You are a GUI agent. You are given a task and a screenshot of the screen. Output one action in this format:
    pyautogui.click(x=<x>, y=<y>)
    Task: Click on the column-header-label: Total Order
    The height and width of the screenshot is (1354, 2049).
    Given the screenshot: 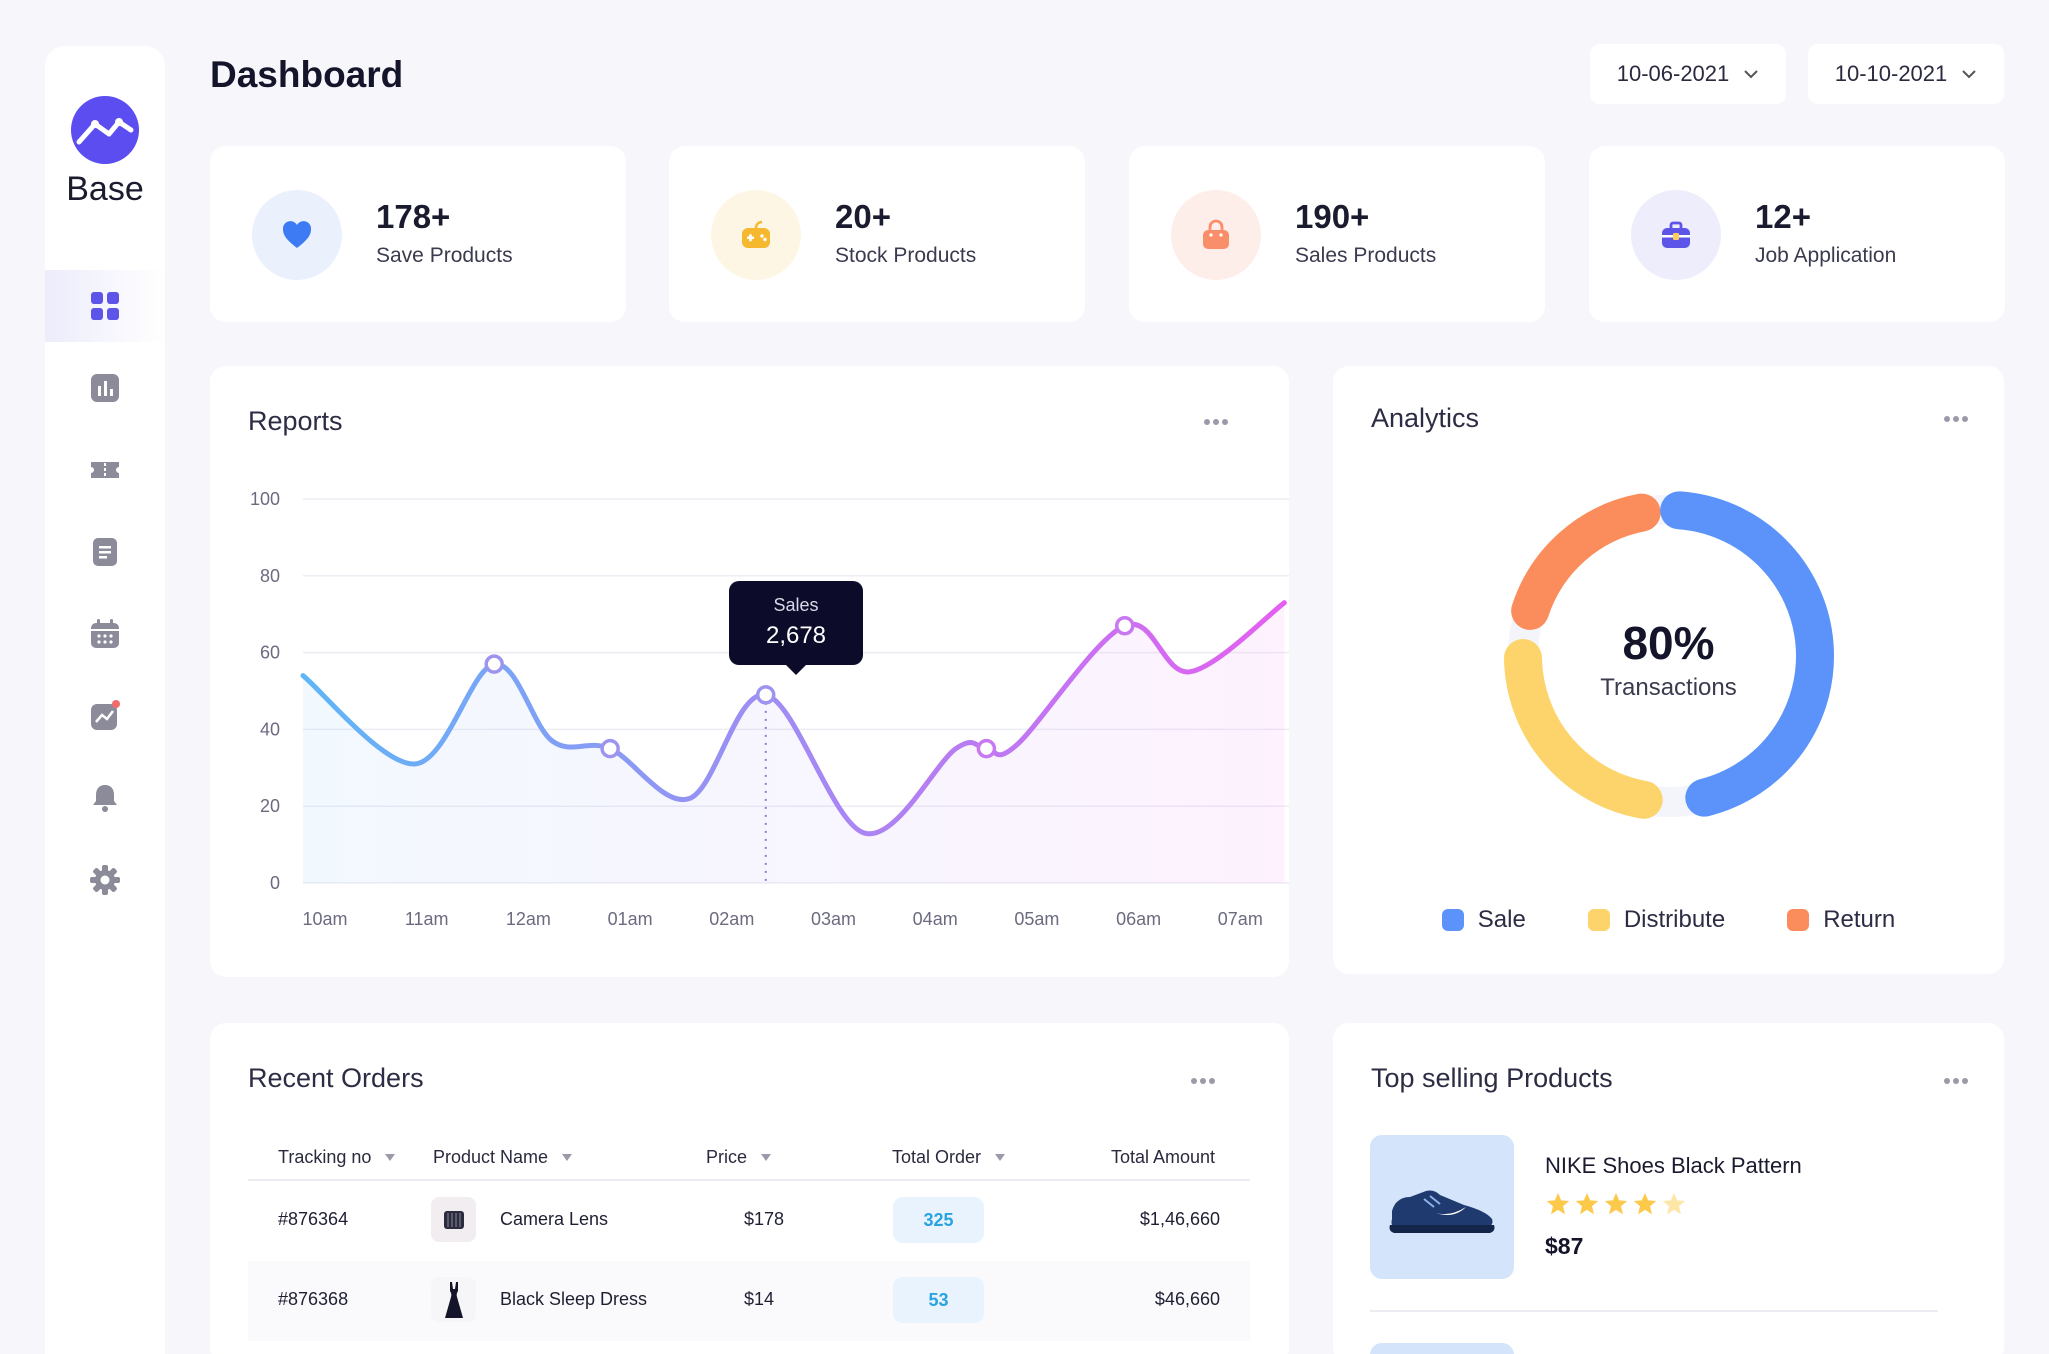 What is the action you would take?
    pyautogui.click(x=937, y=1157)
    